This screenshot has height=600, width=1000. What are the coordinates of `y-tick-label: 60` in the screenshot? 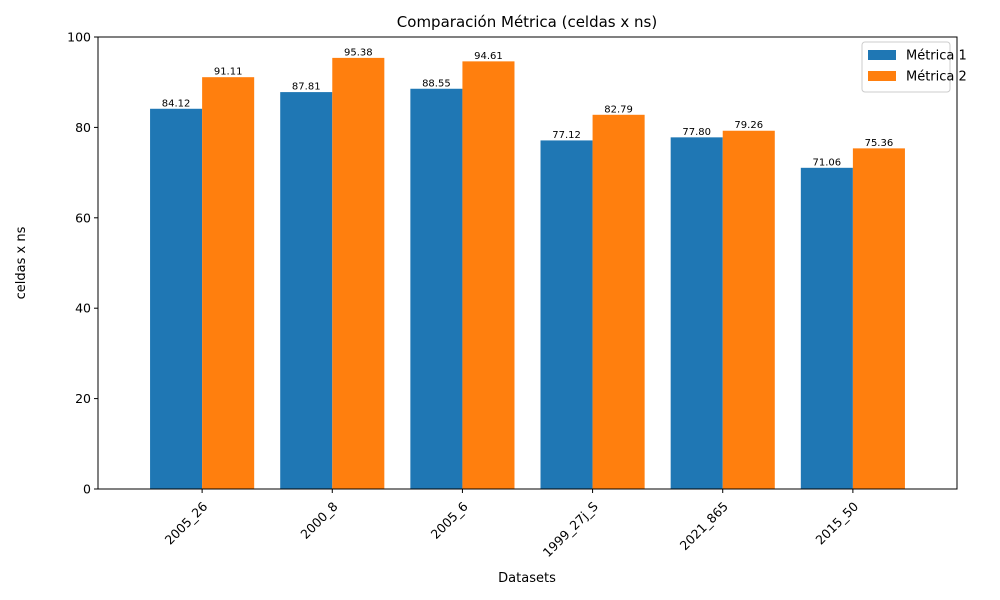 It's located at (83, 217).